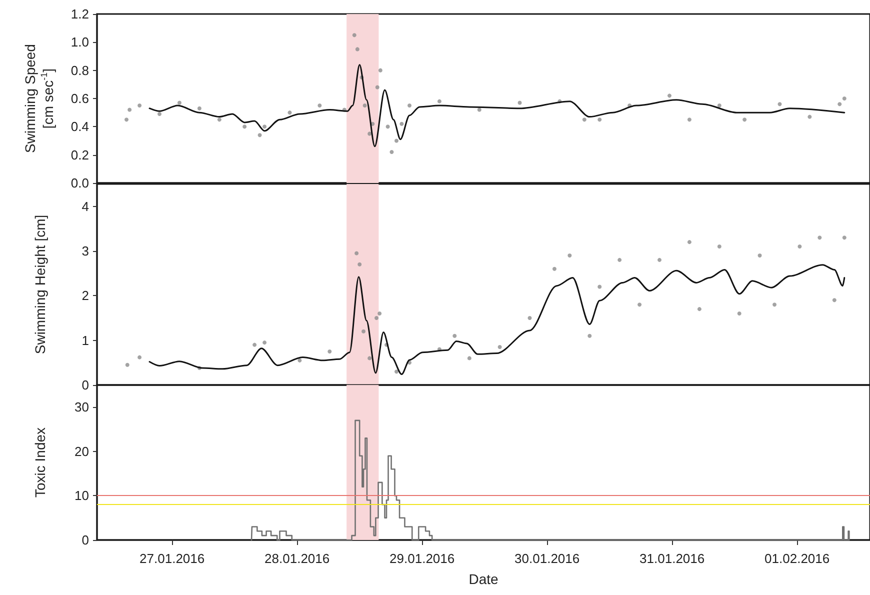 Image resolution: width=870 pixels, height=595 pixels. I want to click on x-tick-label: 30.01.2016, so click(547, 558).